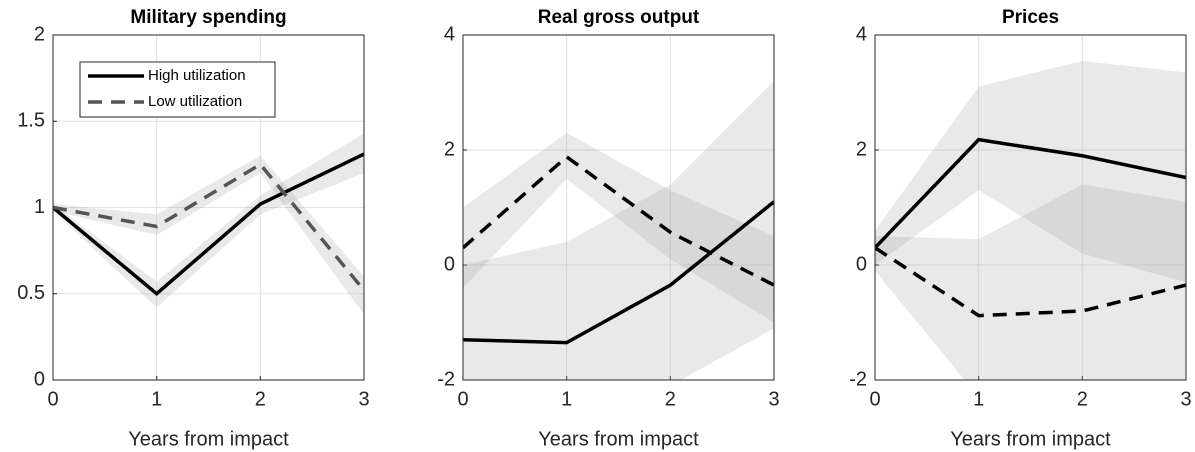 This screenshot has width=1195, height=452. Describe the element at coordinates (31, 293) in the screenshot. I see `y-tick-label: 0.5` at that location.